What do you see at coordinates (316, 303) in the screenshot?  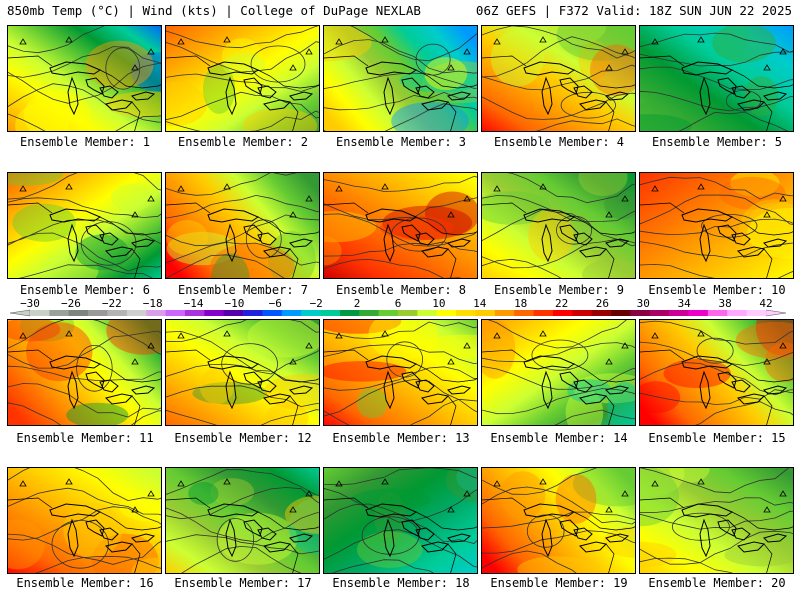 I see `colorbar-tick-label: −2` at bounding box center [316, 303].